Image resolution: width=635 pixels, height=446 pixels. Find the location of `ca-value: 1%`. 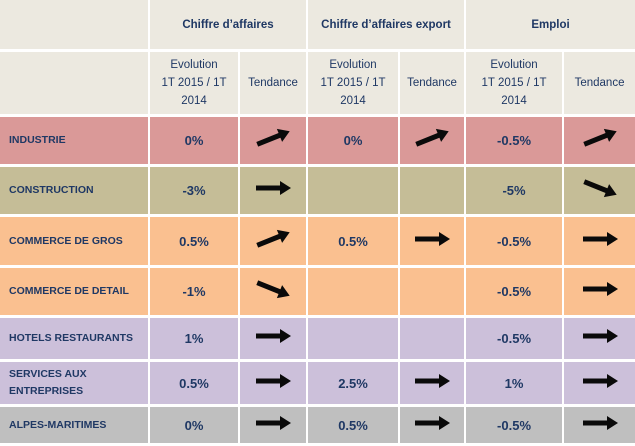

ca-value: 1% is located at coordinates (195, 340).